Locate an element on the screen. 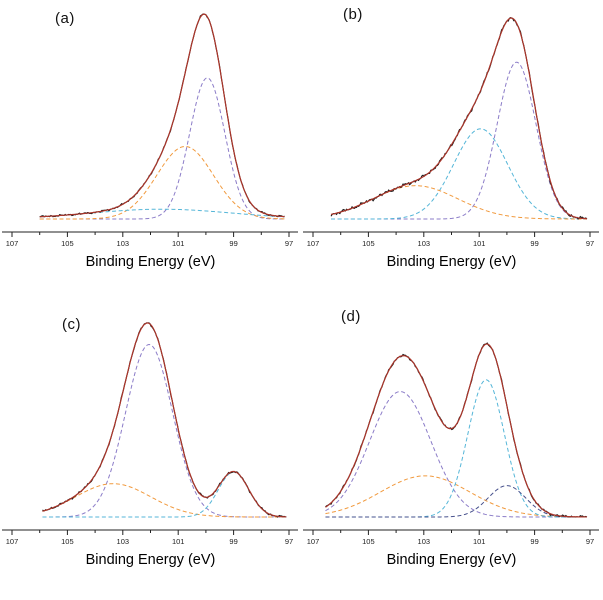 This screenshot has height=600, width=603. x-axis-title-b: Binding Energy (eV) is located at coordinates (451, 262).